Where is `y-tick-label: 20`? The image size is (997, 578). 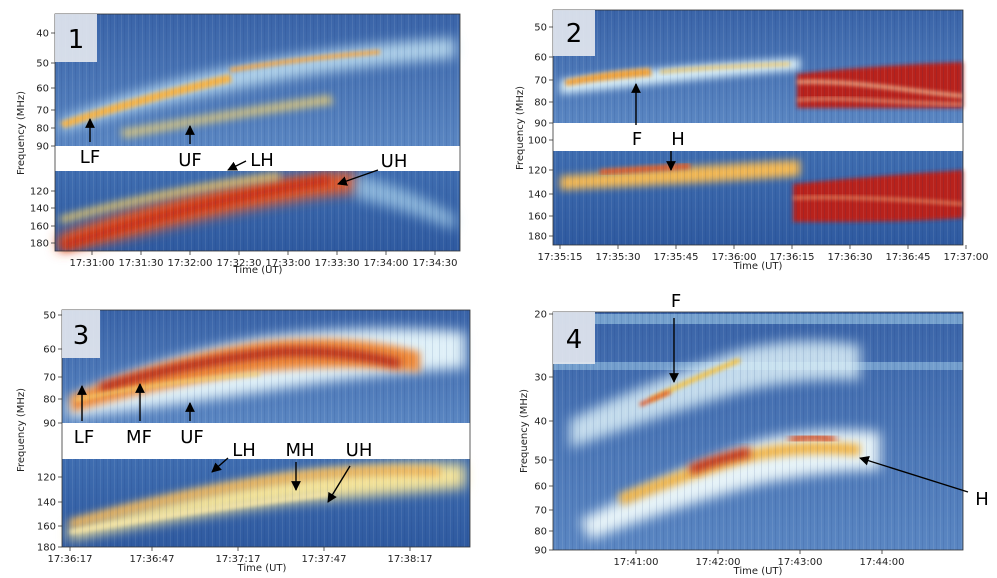 y-tick-label: 20 is located at coordinates (540, 315).